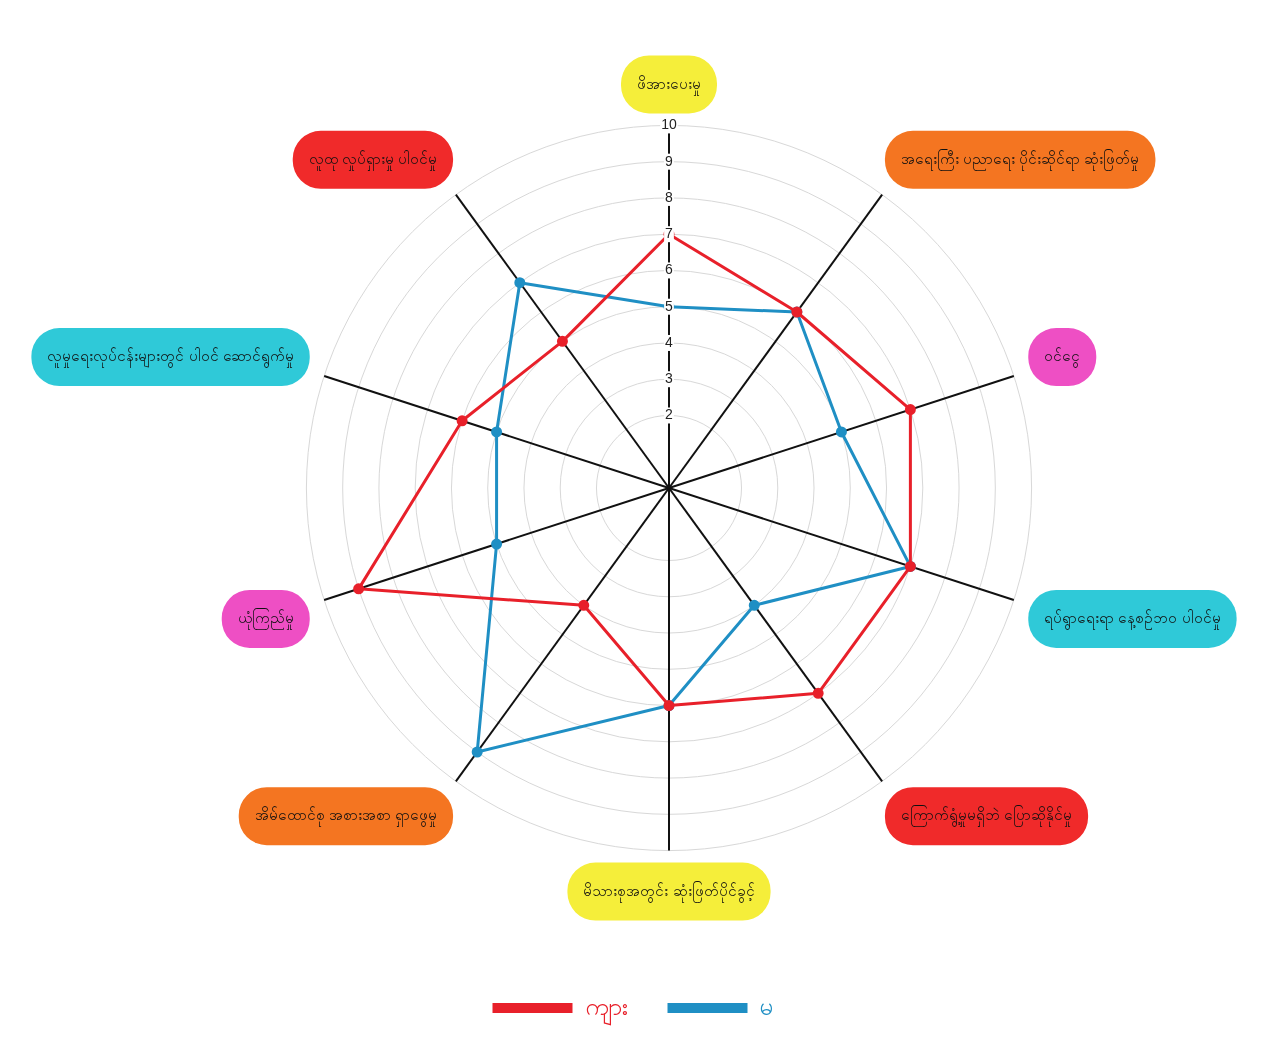 The height and width of the screenshot is (1057, 1265). What do you see at coordinates (373, 160) in the screenshot?
I see `spoke-label: လူထု လှုပ်ရှားမှု ပါဝင်မှု` at bounding box center [373, 160].